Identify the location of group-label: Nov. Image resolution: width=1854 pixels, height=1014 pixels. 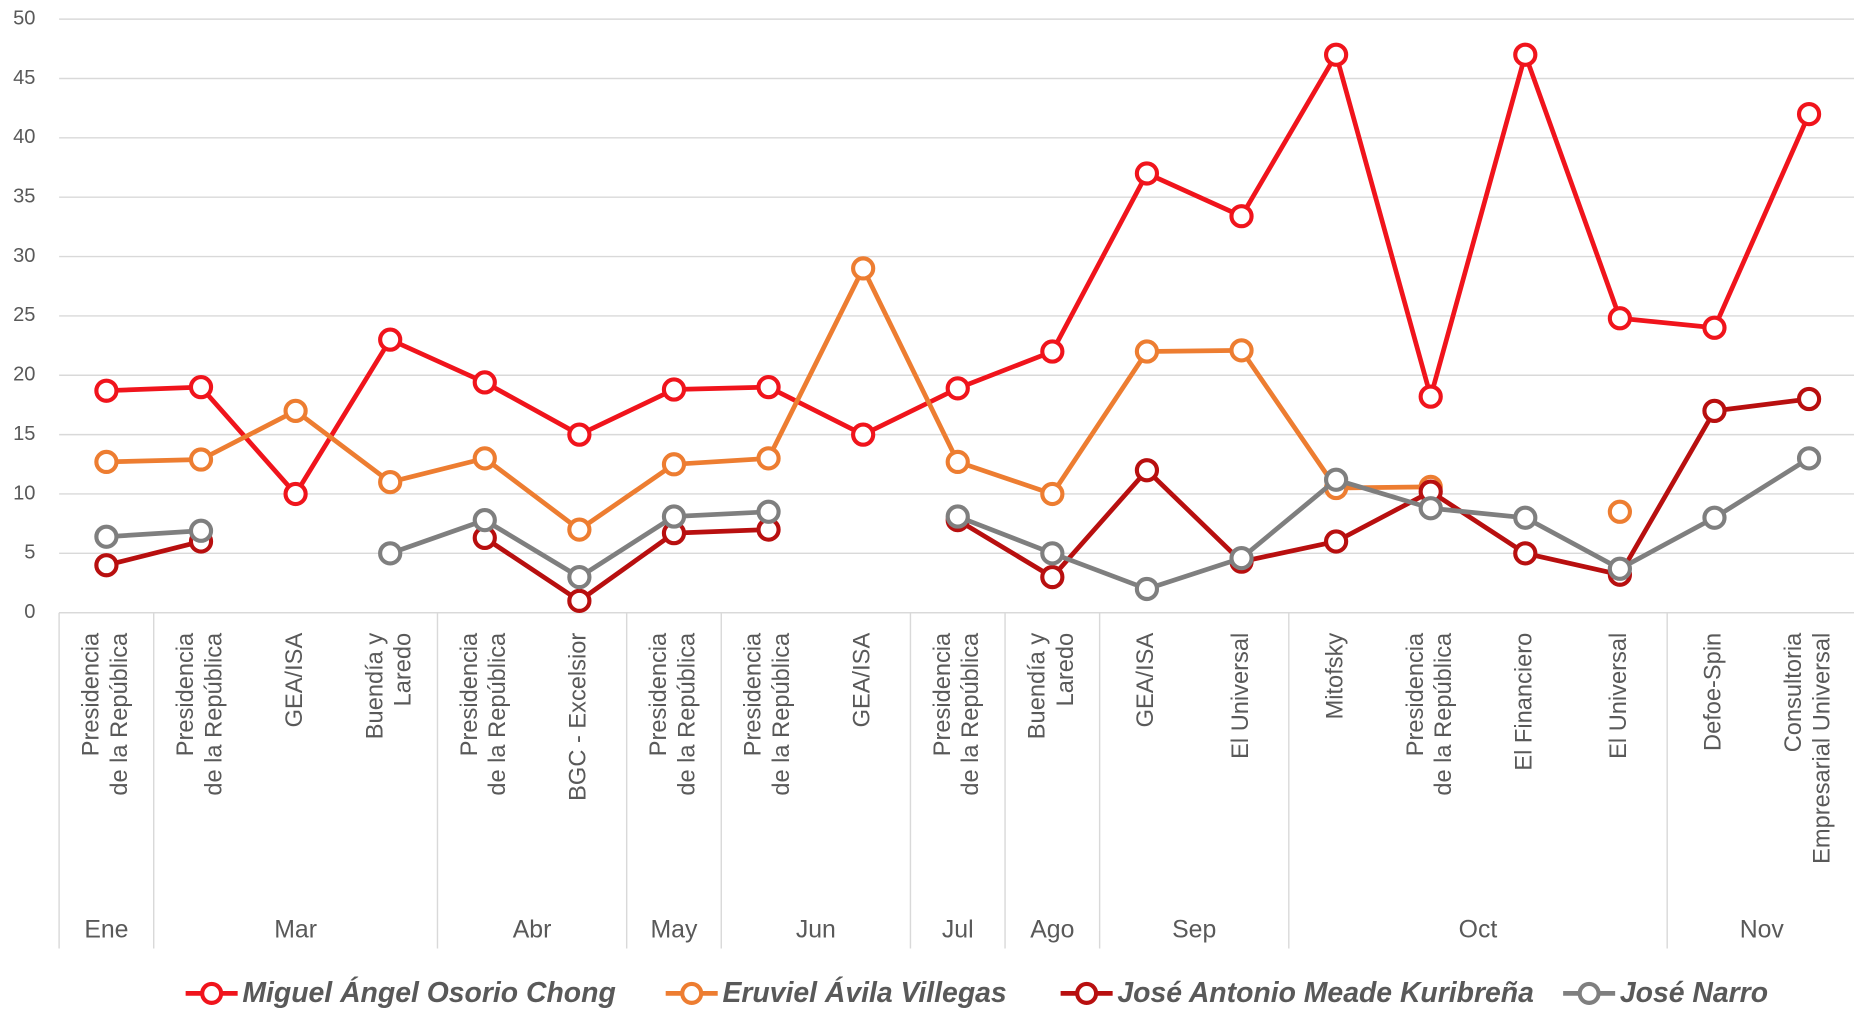
(1762, 929).